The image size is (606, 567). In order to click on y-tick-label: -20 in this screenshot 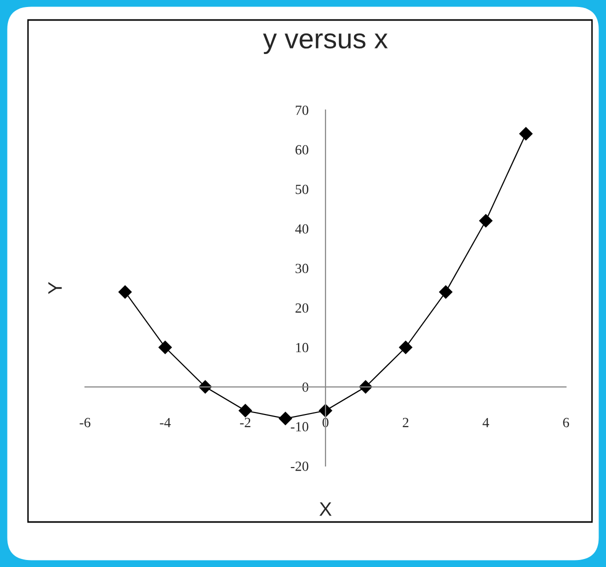, I will do `click(299, 466)`.